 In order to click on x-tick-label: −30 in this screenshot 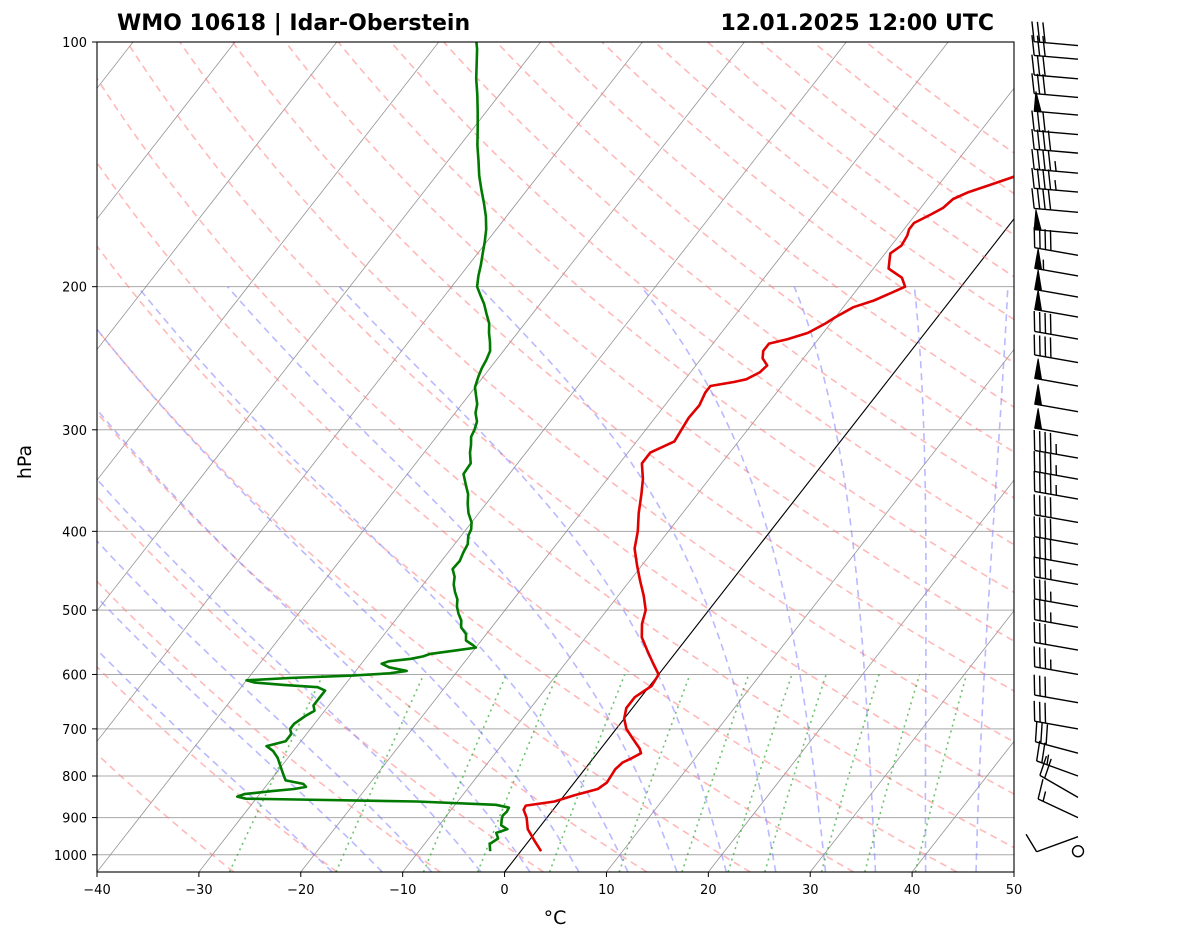, I will do `click(198, 890)`.